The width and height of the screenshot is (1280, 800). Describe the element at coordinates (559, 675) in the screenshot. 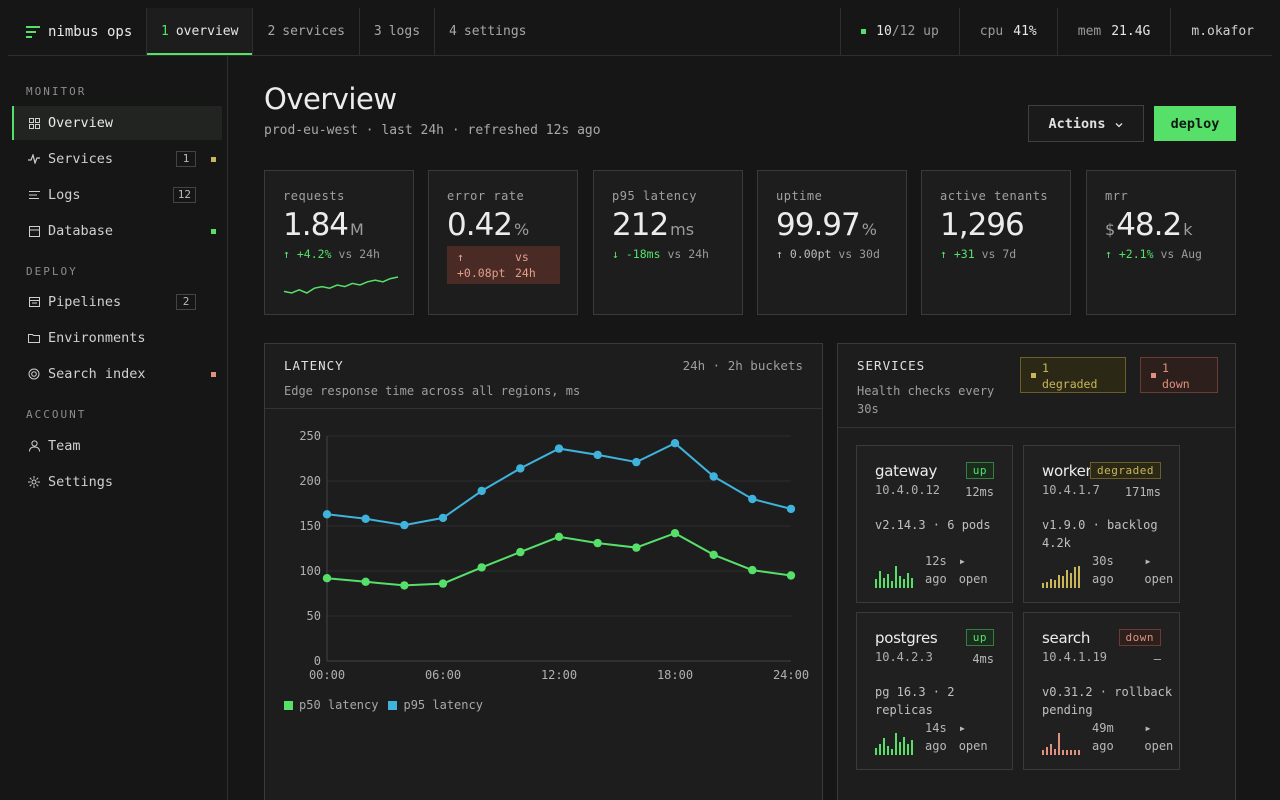

I see `x-tick-label: 12:00` at that location.